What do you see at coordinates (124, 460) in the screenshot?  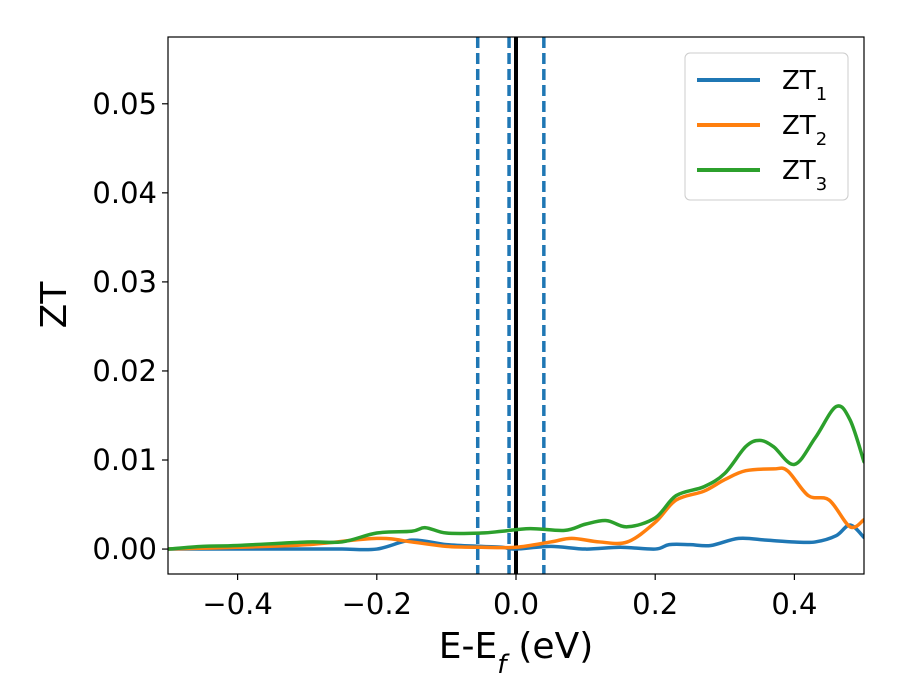 I see `y-tick-label: 0.01` at bounding box center [124, 460].